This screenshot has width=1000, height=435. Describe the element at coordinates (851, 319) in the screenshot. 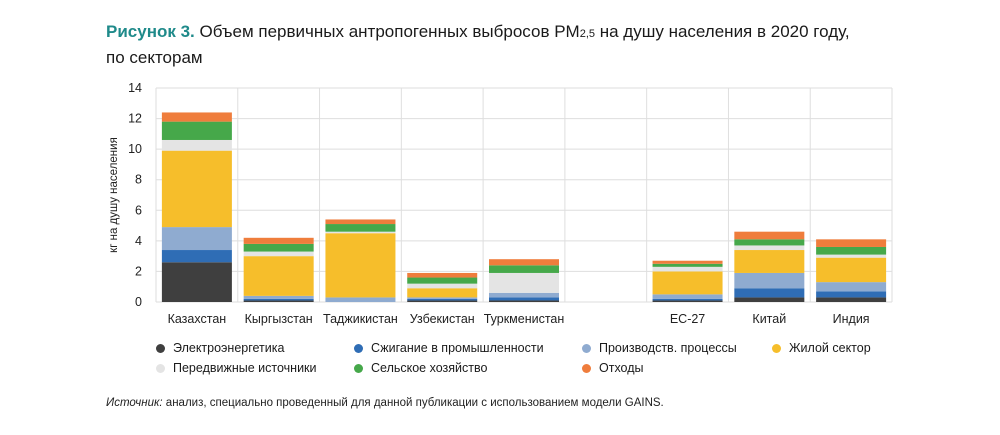

I see `x-tick-label: Индия` at that location.